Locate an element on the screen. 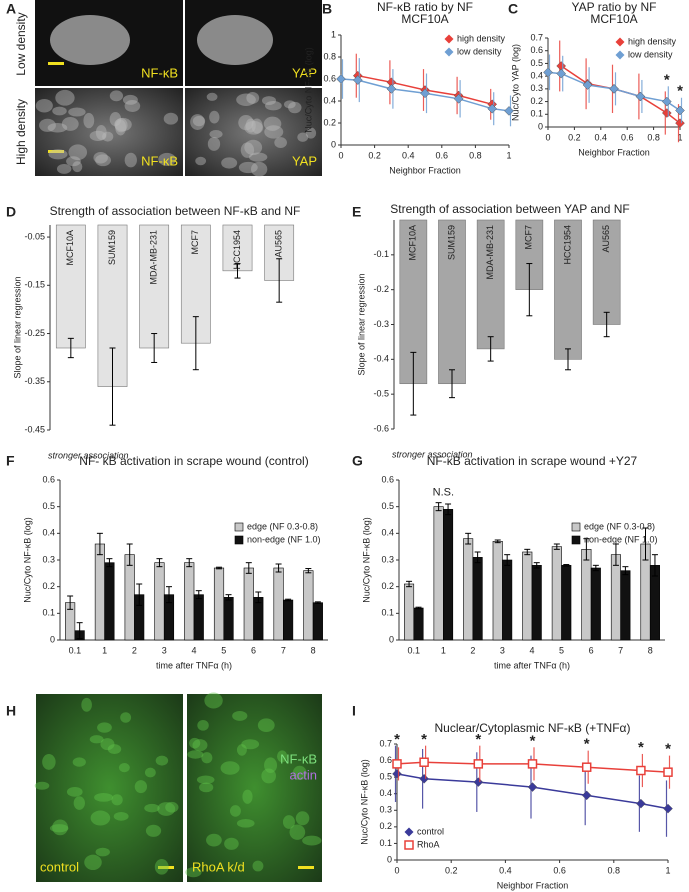 This screenshot has height=892, width=689. category-label: MCF10A is located at coordinates (413, 243).